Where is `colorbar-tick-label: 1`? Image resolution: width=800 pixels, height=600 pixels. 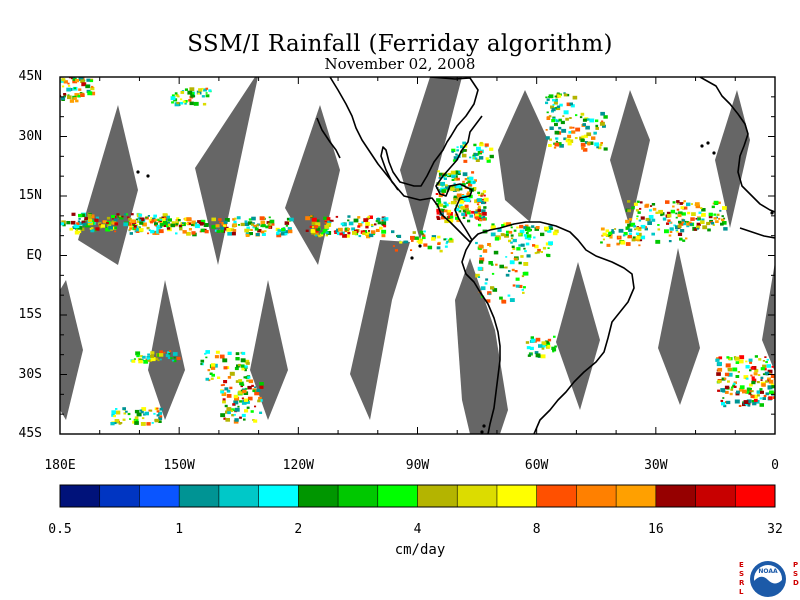
colorbar-tick-label: 1 is located at coordinates (179, 529).